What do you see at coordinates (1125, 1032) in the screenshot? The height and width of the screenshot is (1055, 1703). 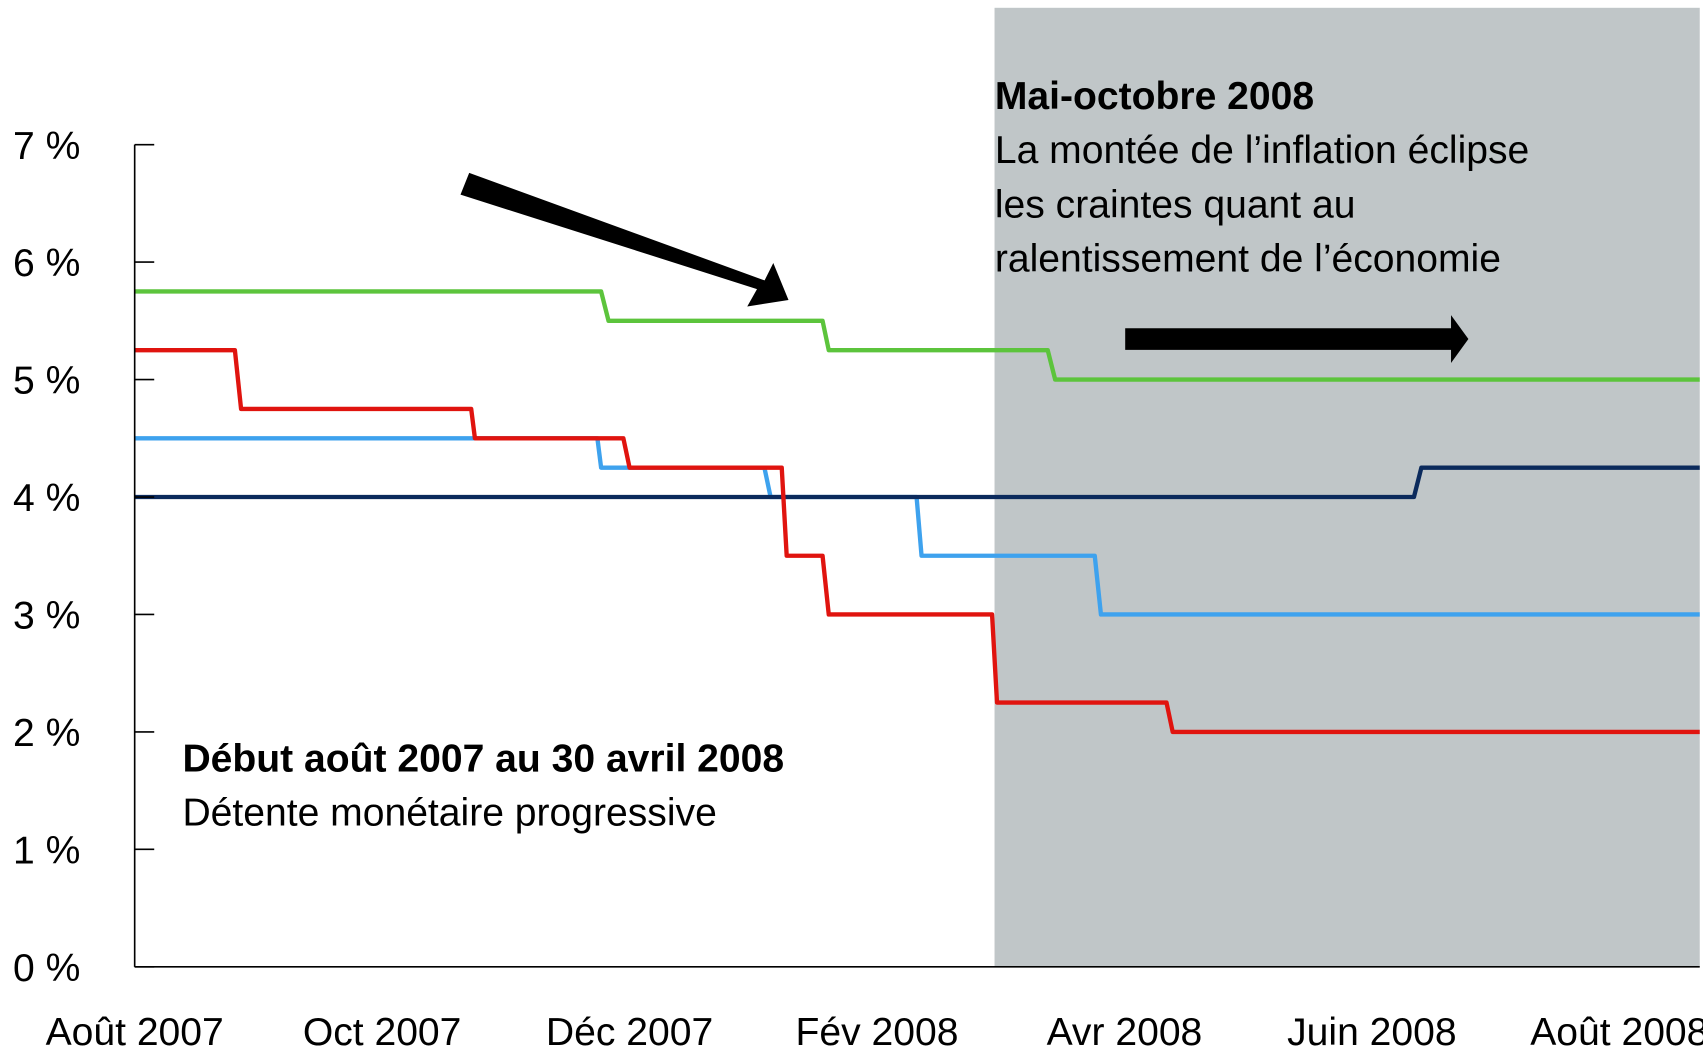 I see `x-tick-label: Avr 2008` at bounding box center [1125, 1032].